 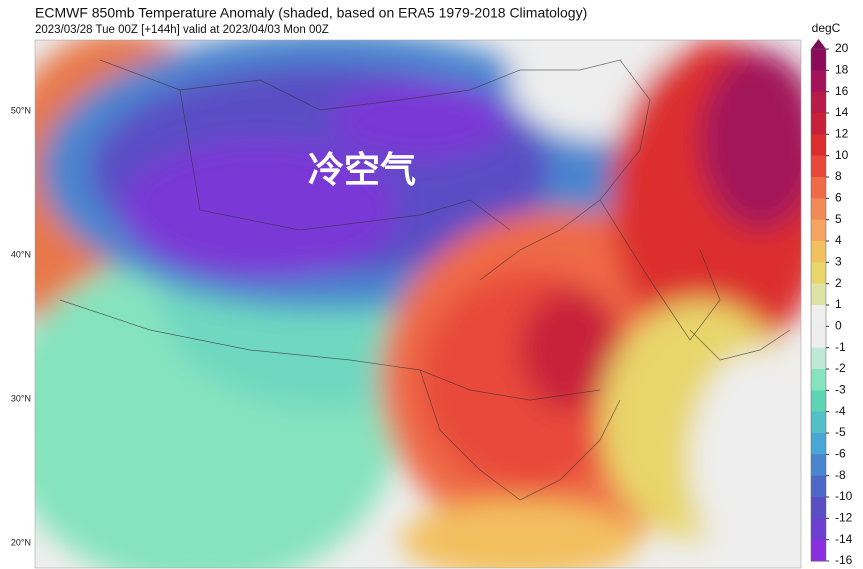 I want to click on colorbar-tick-label: -4, so click(x=840, y=411).